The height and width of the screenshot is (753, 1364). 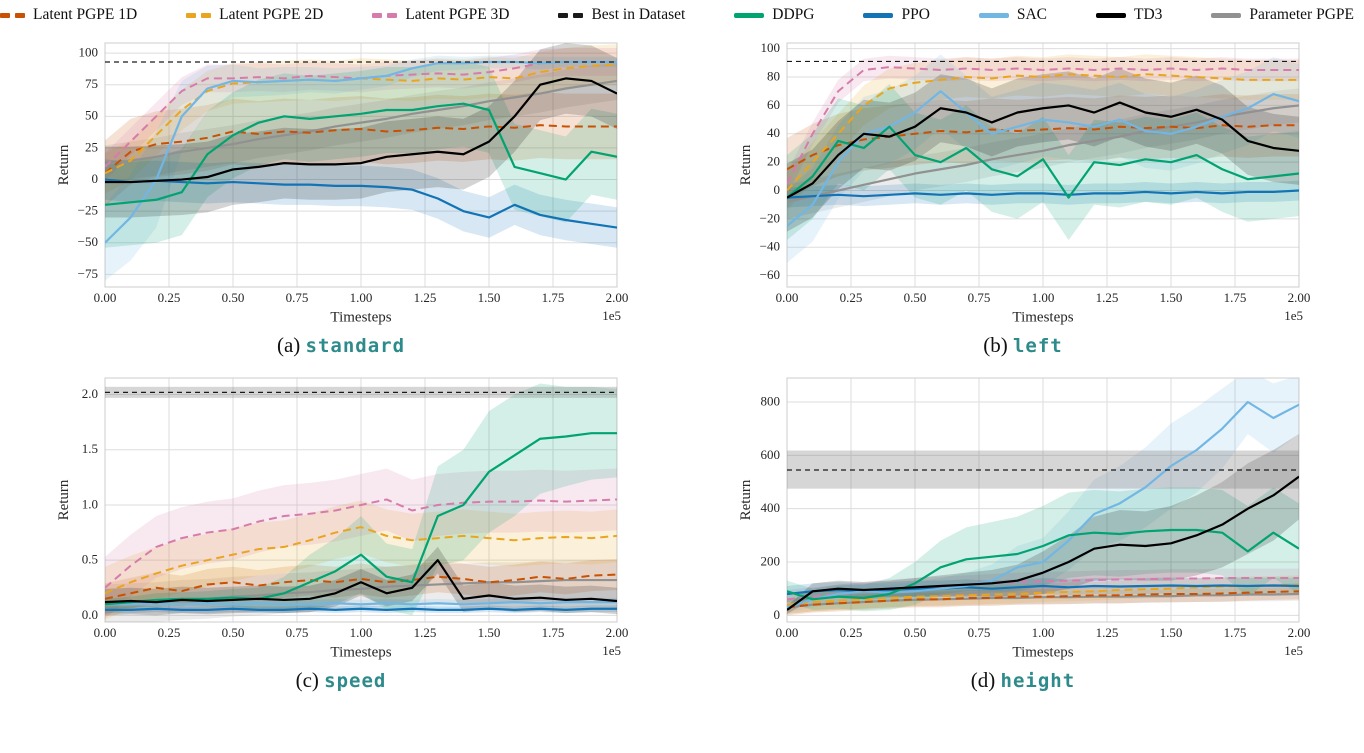 What do you see at coordinates (1038, 681) in the screenshot?
I see `caption-env-name: height` at bounding box center [1038, 681].